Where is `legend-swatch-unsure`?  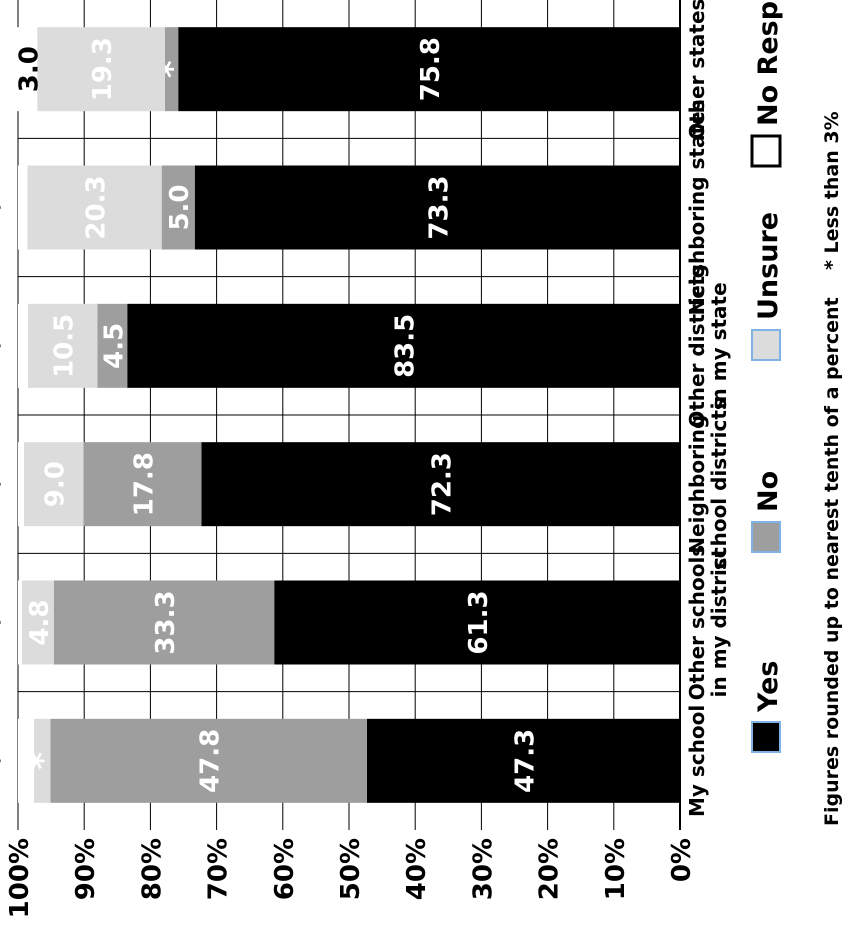
legend-swatch-unsure is located at coordinates (766, 345).